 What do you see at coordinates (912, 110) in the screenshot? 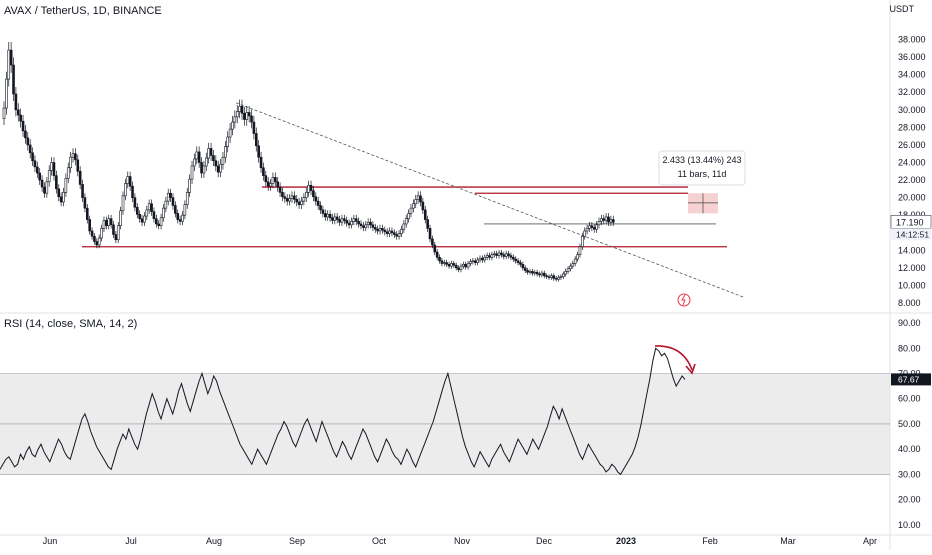
I see `price-tick-label: 30.000` at bounding box center [912, 110].